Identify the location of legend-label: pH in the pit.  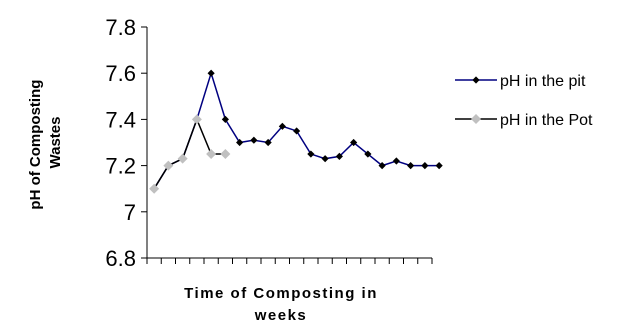
(543, 81).